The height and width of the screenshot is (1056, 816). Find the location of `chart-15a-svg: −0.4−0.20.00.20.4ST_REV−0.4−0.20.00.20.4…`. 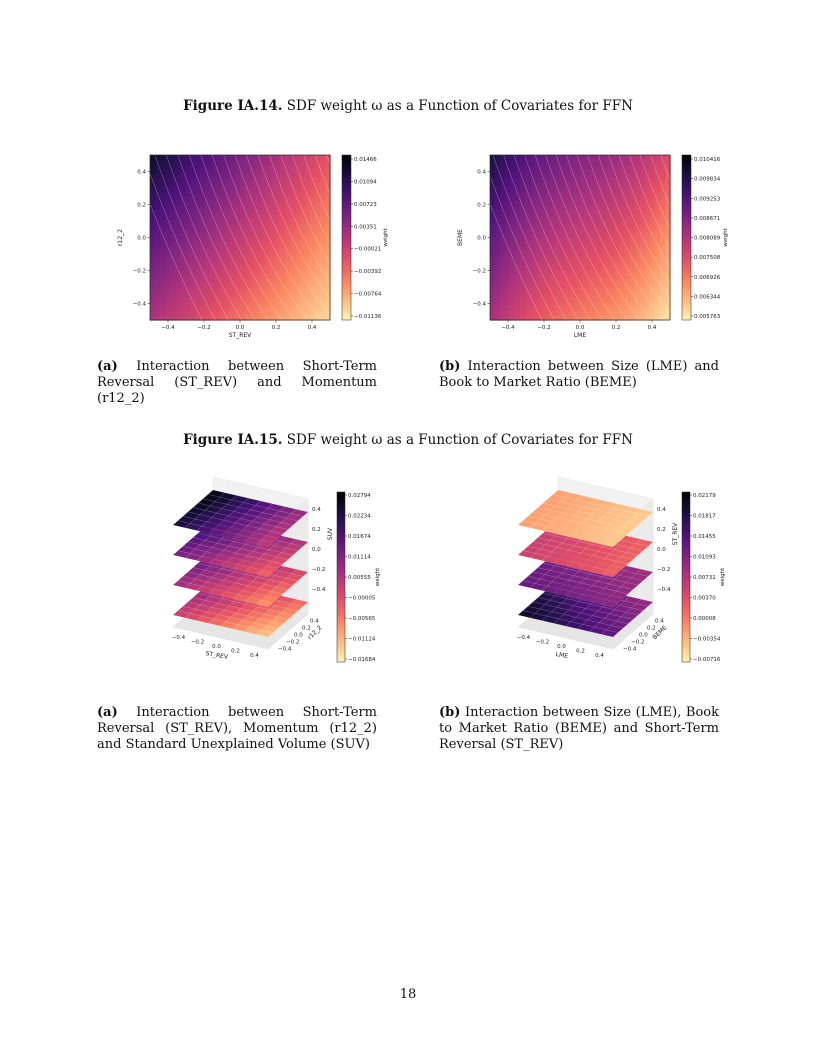

chart-15a-svg: −0.4−0.20.00.20.4ST_REV−0.4−0.20.00.20.4… is located at coordinates (276, 569).